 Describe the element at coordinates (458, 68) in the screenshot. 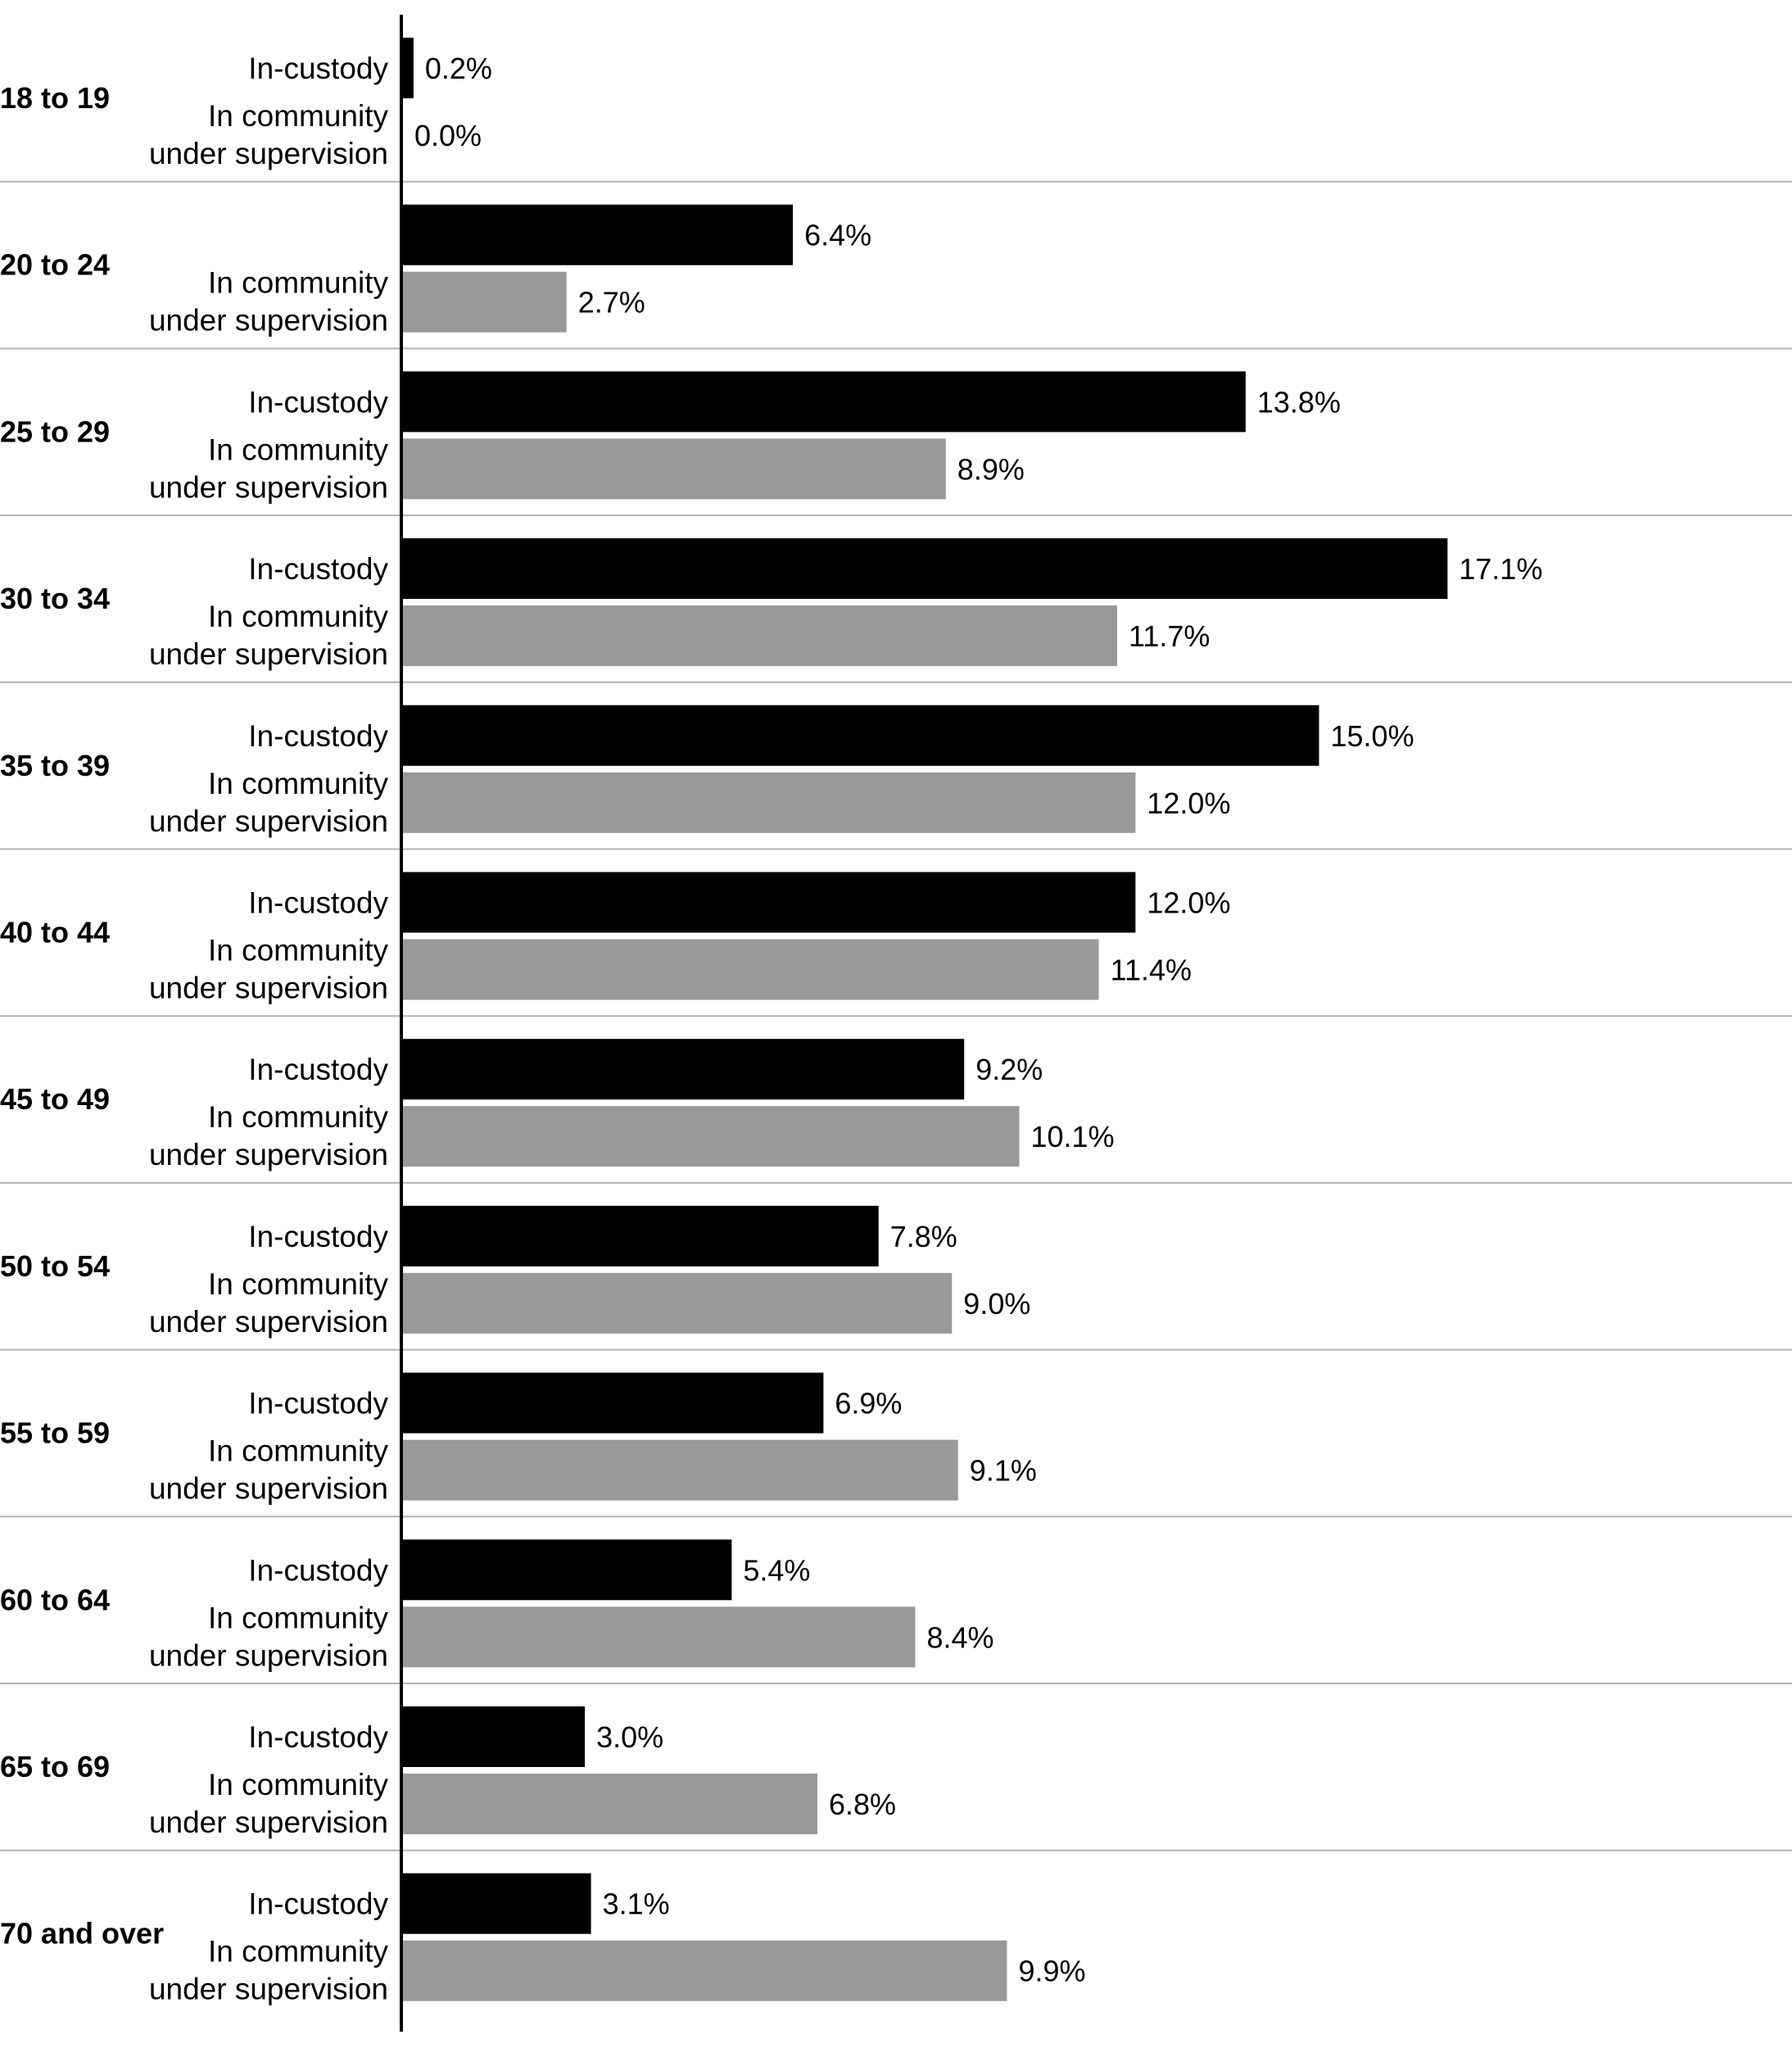

I see `in-custody-value-18-to-19: 0.2%` at that location.